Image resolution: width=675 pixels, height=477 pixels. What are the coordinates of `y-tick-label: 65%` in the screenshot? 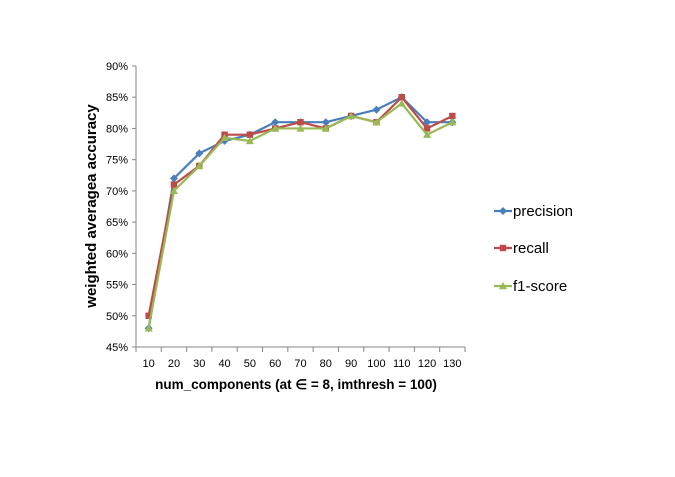 It's located at (117, 223).